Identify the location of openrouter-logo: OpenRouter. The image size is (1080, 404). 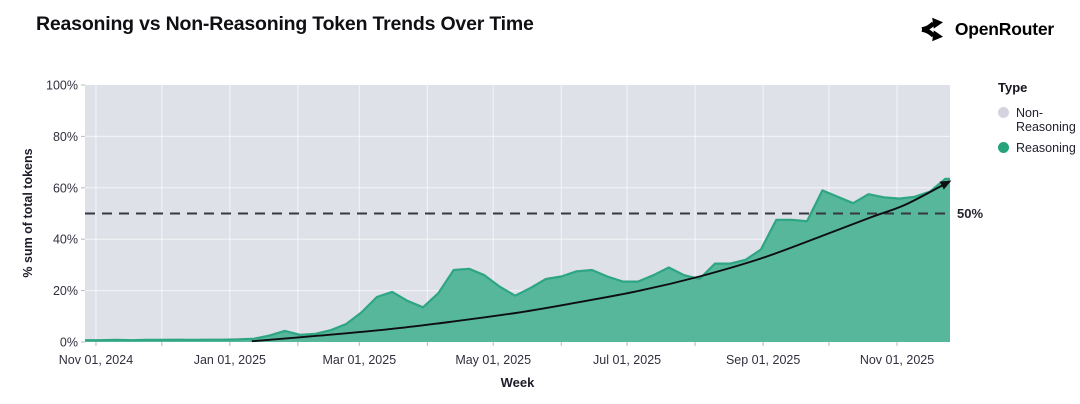
(987, 29).